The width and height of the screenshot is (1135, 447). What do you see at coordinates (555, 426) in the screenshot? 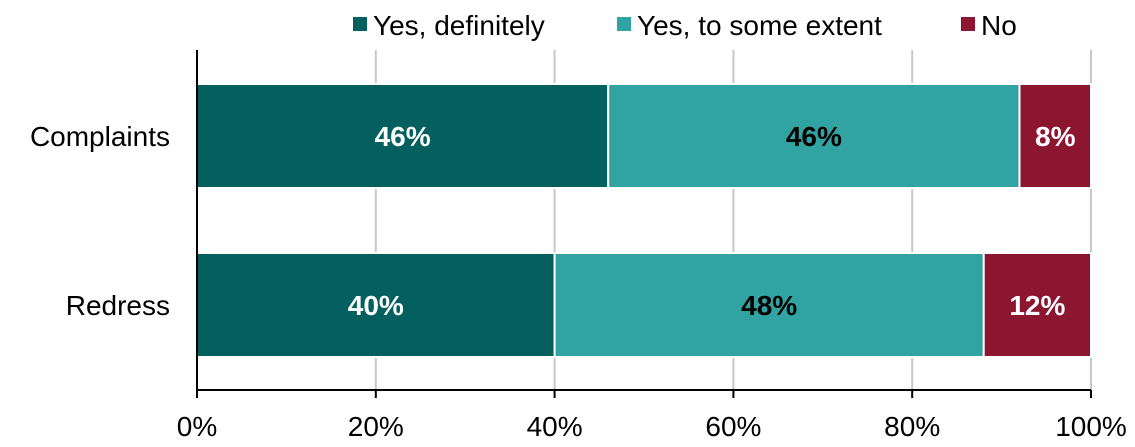
I see `x-tick-label: 40%` at bounding box center [555, 426].